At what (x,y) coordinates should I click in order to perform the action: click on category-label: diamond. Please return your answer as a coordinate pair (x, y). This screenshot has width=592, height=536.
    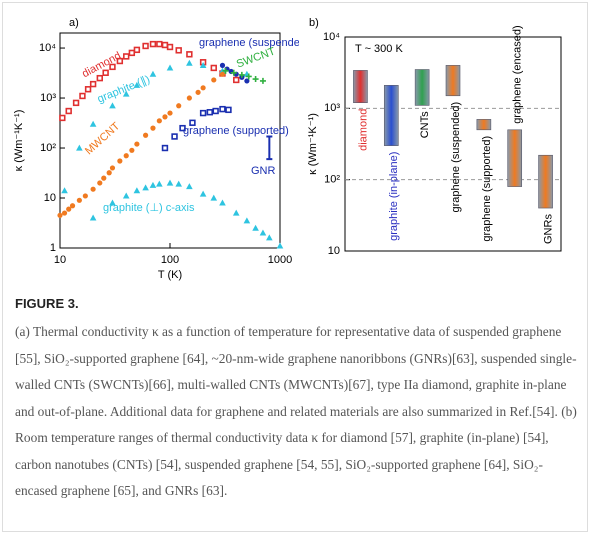
    Looking at the image, I should click on (363, 130).